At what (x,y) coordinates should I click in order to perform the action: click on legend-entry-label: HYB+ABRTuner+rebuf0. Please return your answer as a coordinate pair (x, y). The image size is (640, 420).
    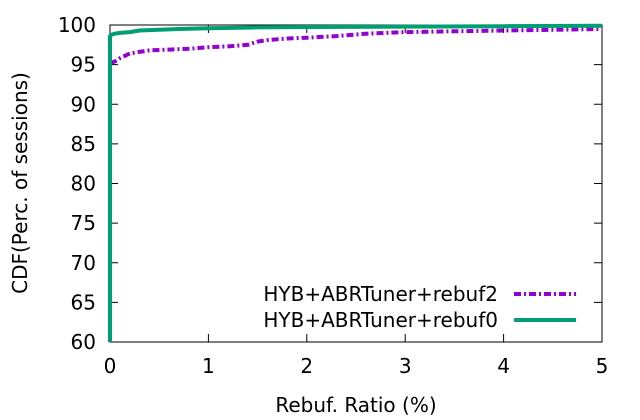
    Looking at the image, I should click on (380, 320).